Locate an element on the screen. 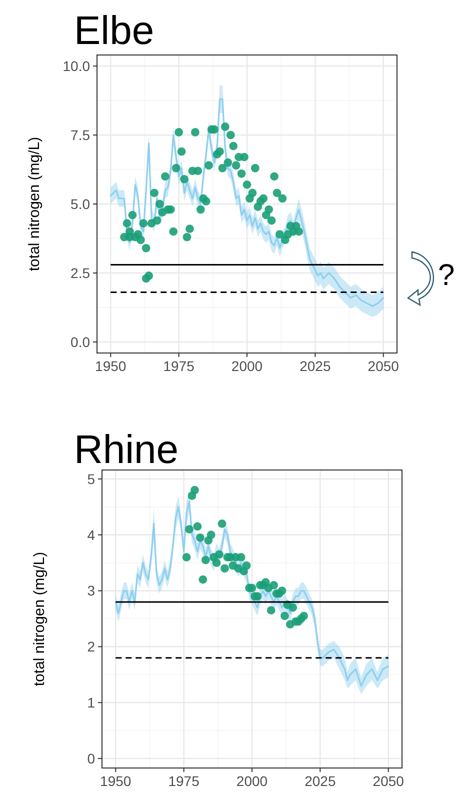  y-tick-label: 3 is located at coordinates (91, 590).